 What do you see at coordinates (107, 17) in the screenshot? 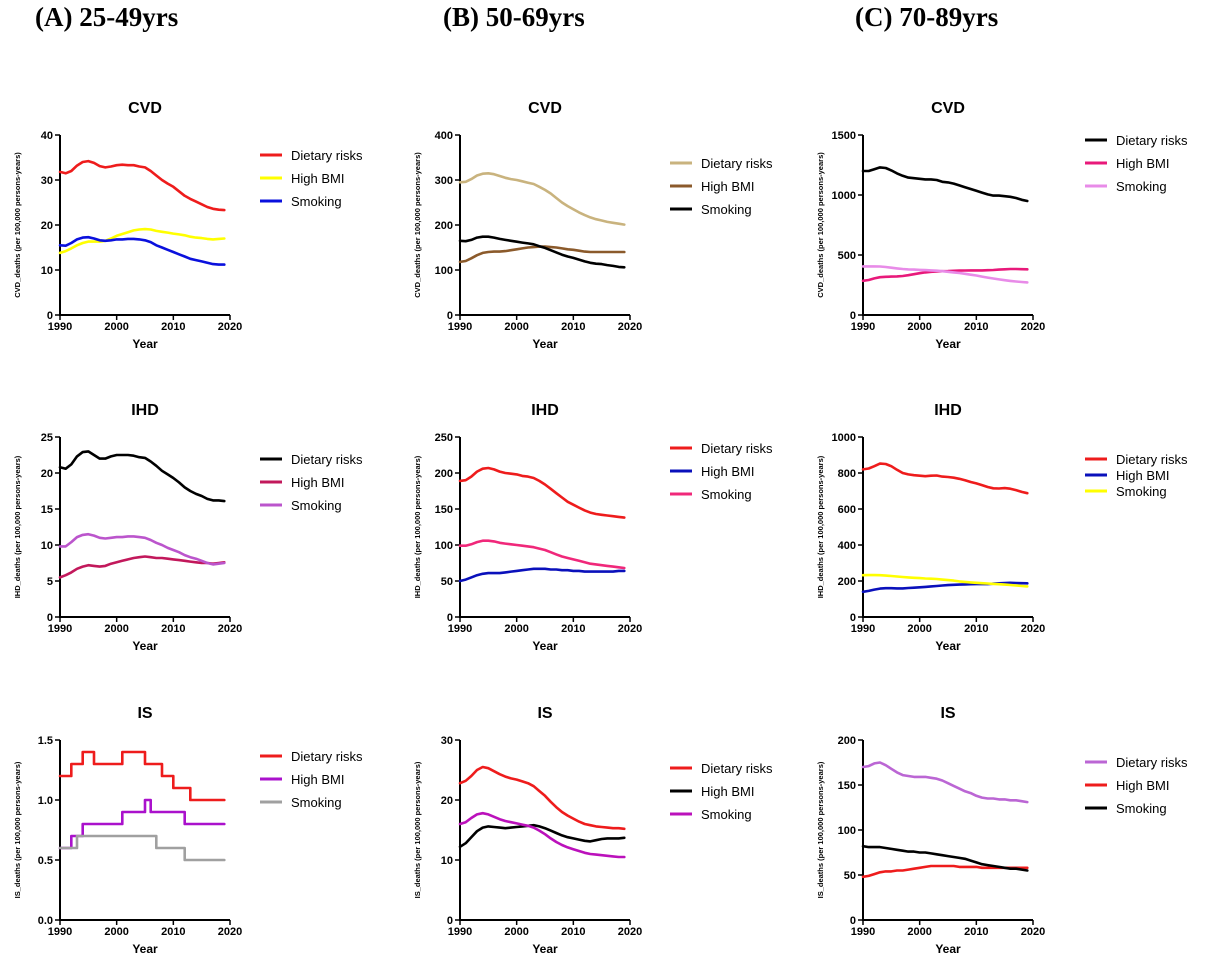
I see `column-title-a: (A) 25-49yrs` at bounding box center [107, 17].